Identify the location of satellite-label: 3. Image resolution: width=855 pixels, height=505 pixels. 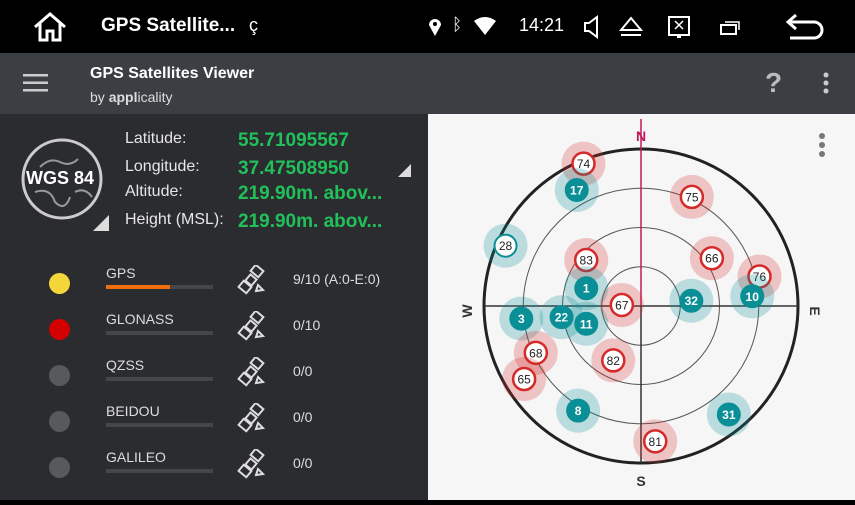
(521, 319).